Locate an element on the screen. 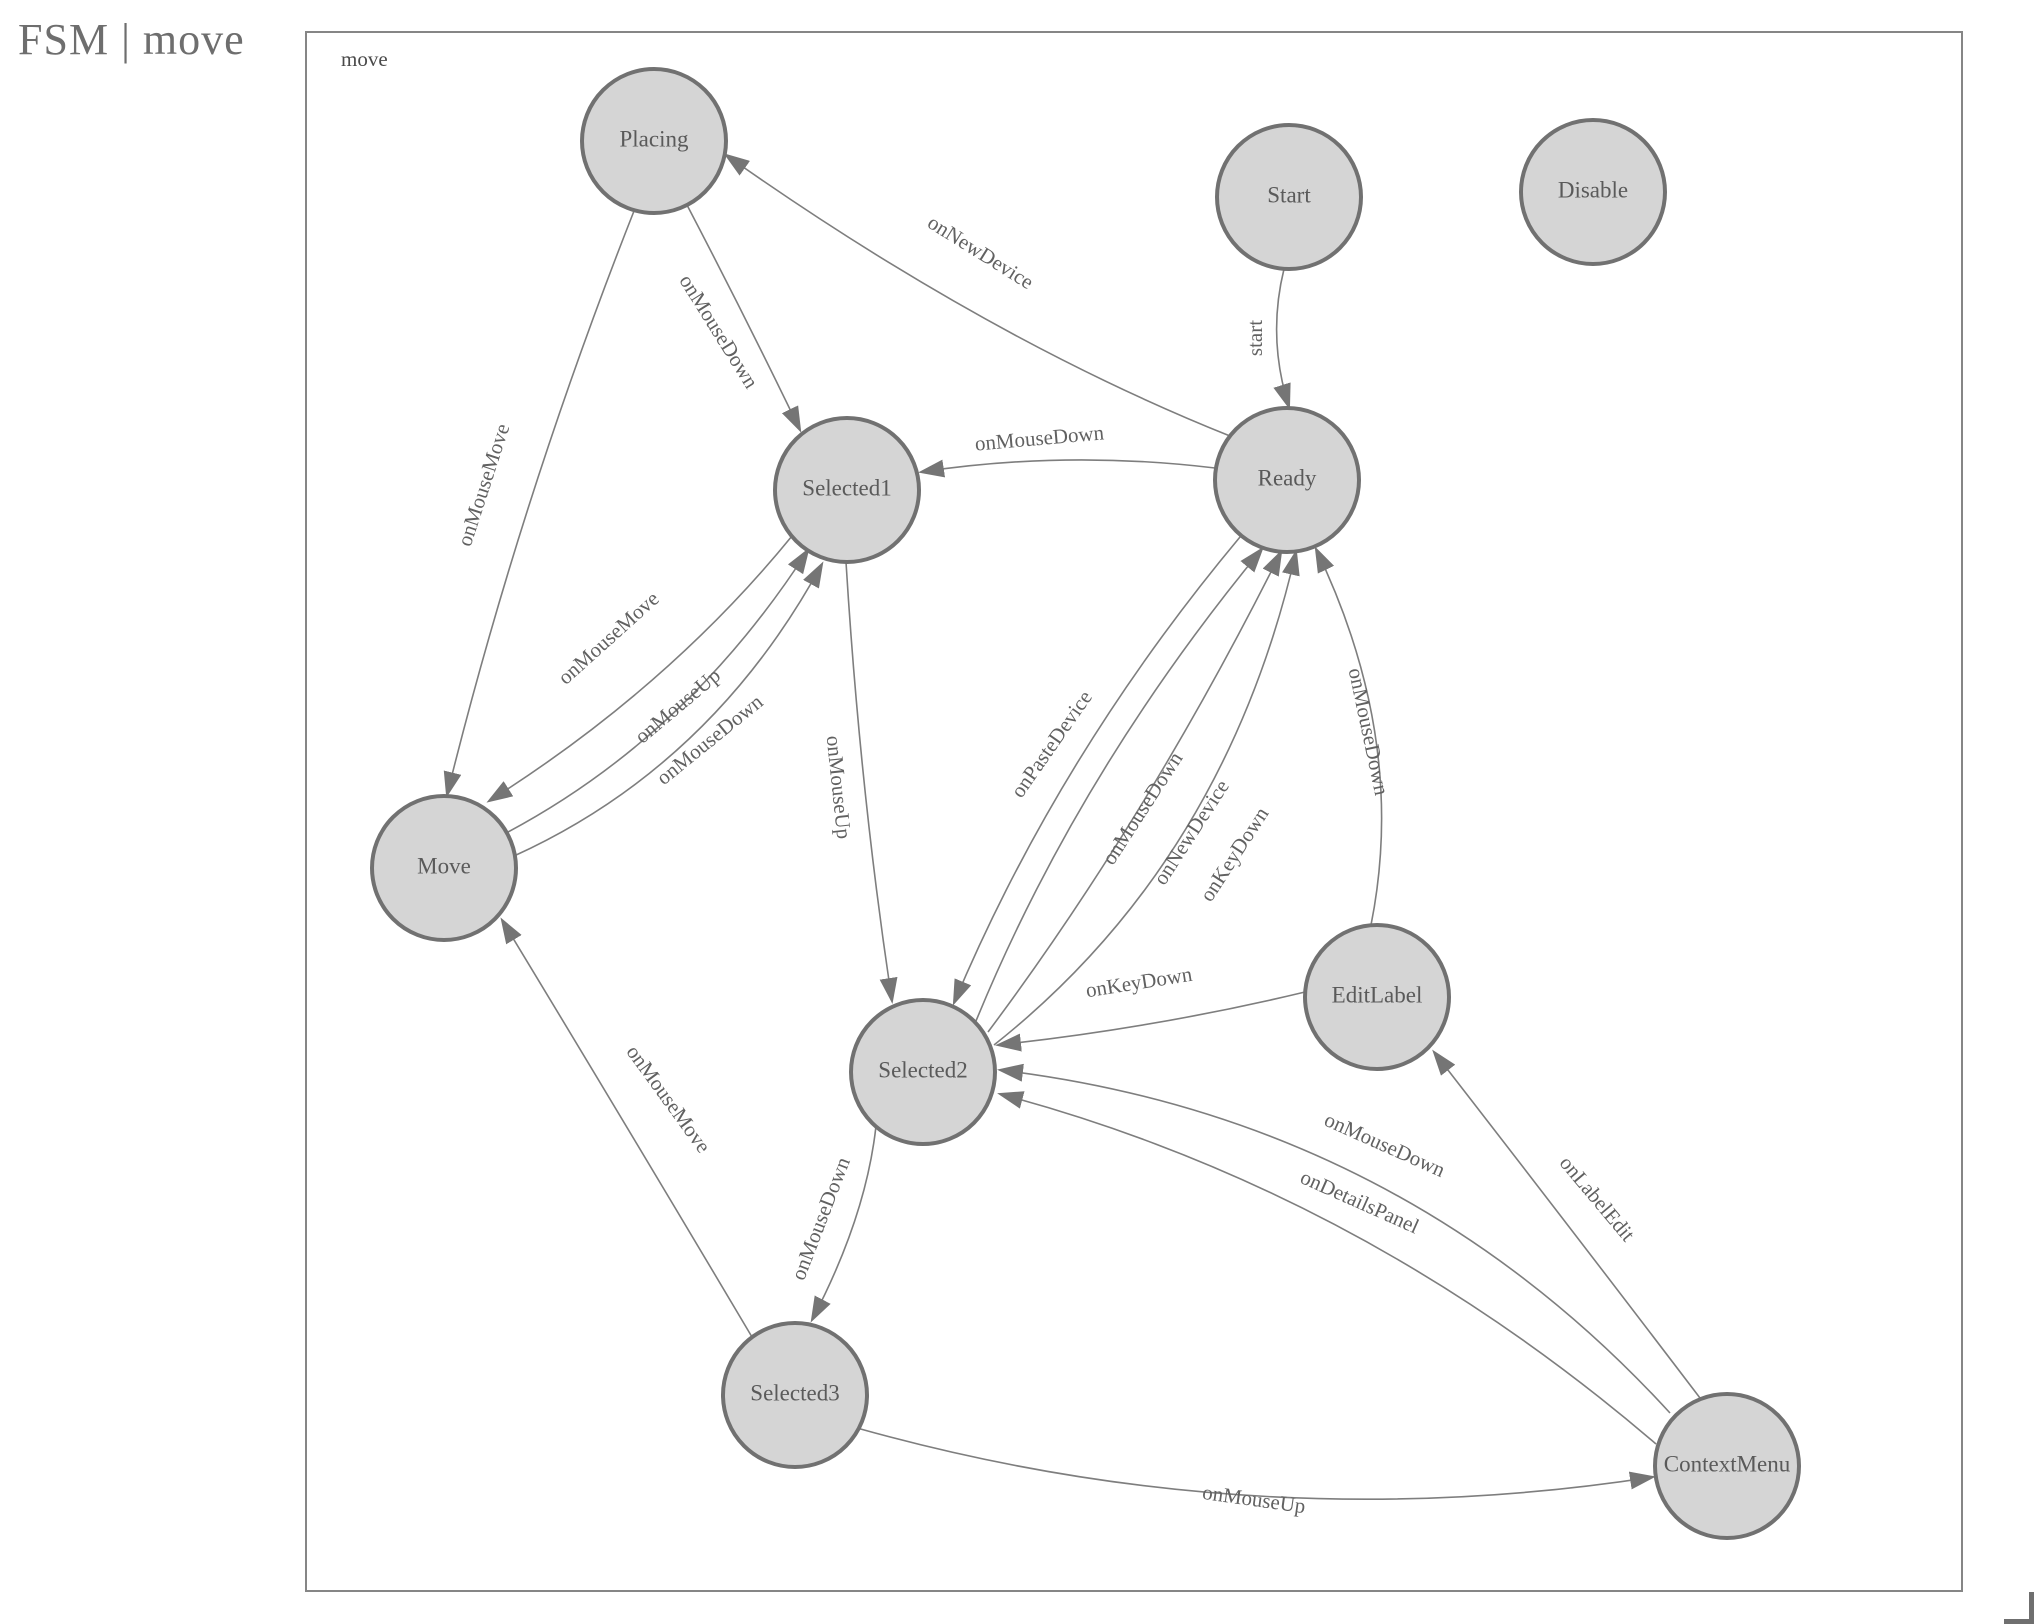 This screenshot has width=2034, height=1624. state-node-editlabel: EditLabel is located at coordinates (1377, 997).